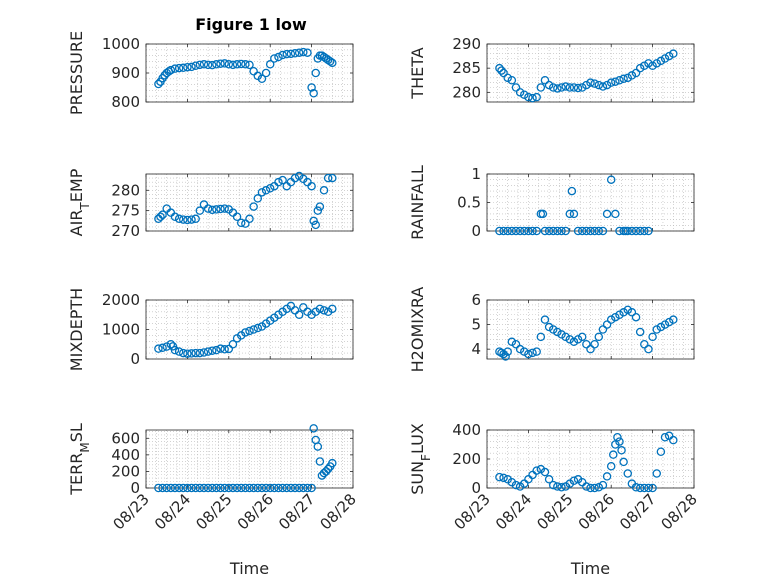 The image size is (778, 583). Describe the element at coordinates (466, 68) in the screenshot. I see `y-tick-label: 285` at that location.